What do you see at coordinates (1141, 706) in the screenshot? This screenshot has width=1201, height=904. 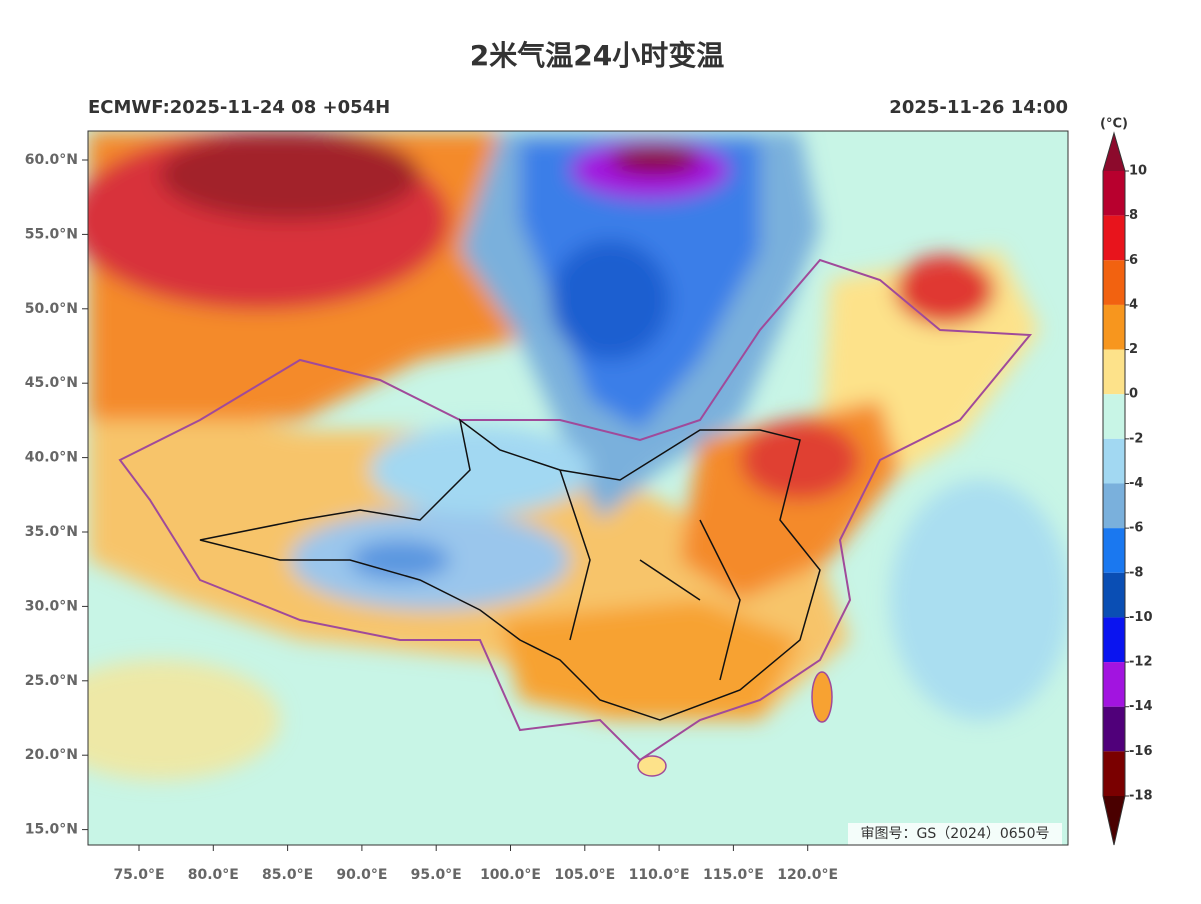 I see `colorbar-label: -14` at bounding box center [1141, 706].